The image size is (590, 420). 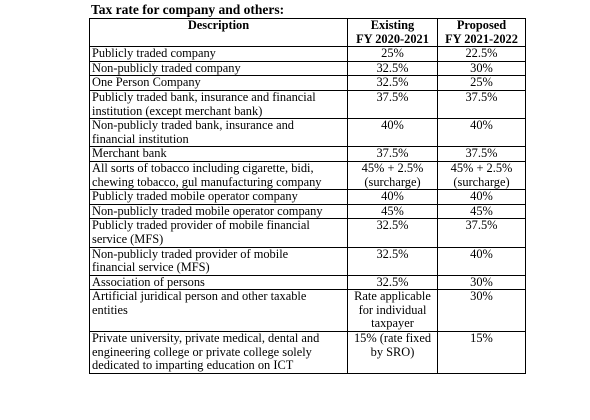 I want to click on proposed-rate-cell: 22.5%, so click(x=481, y=54).